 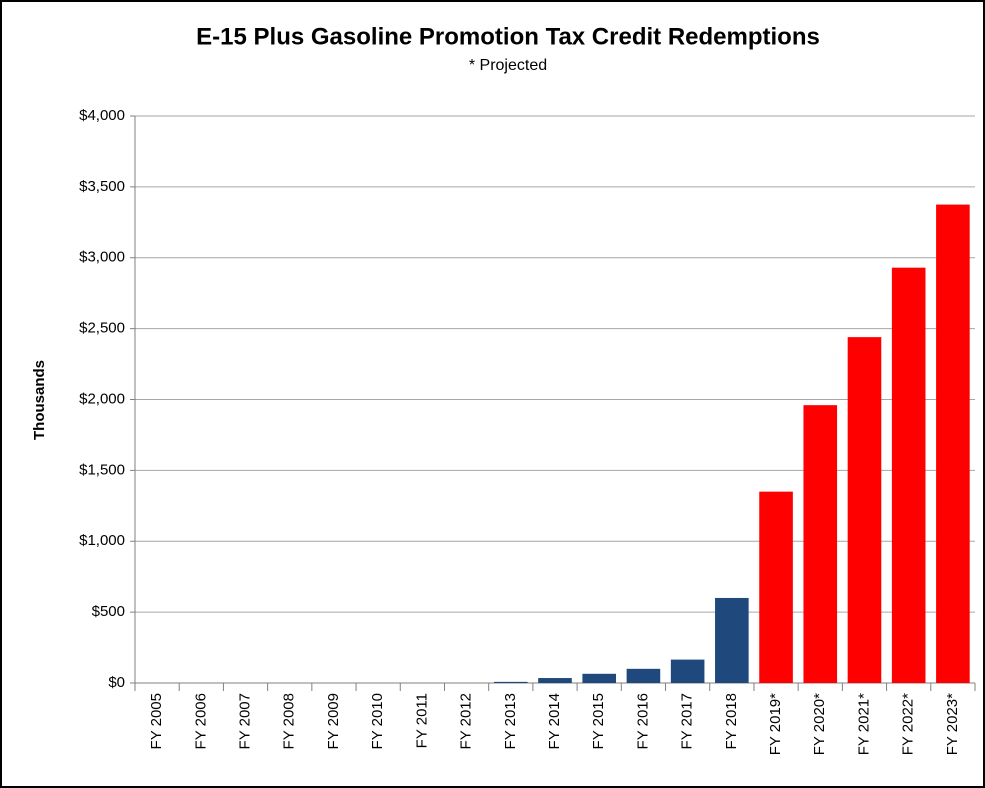 What do you see at coordinates (687, 721) in the screenshot?
I see `x-tick-label: FY 2017` at bounding box center [687, 721].